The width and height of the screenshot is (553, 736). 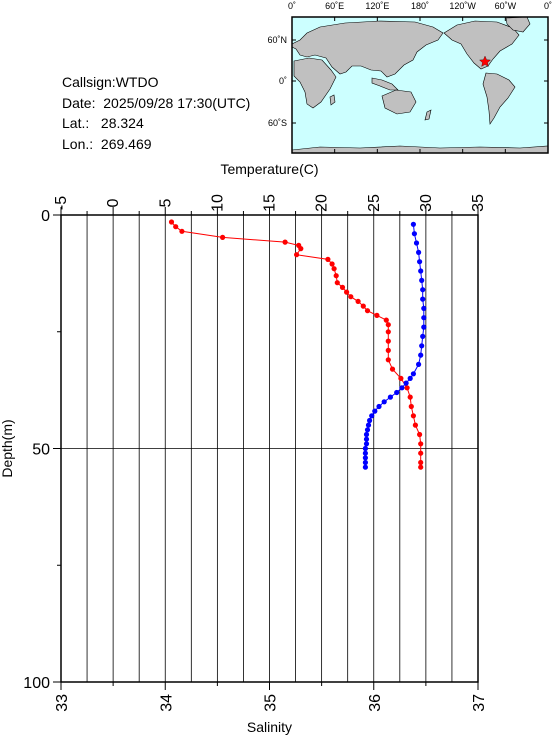 I want to click on salinity-tick-label: 37, so click(x=479, y=703).